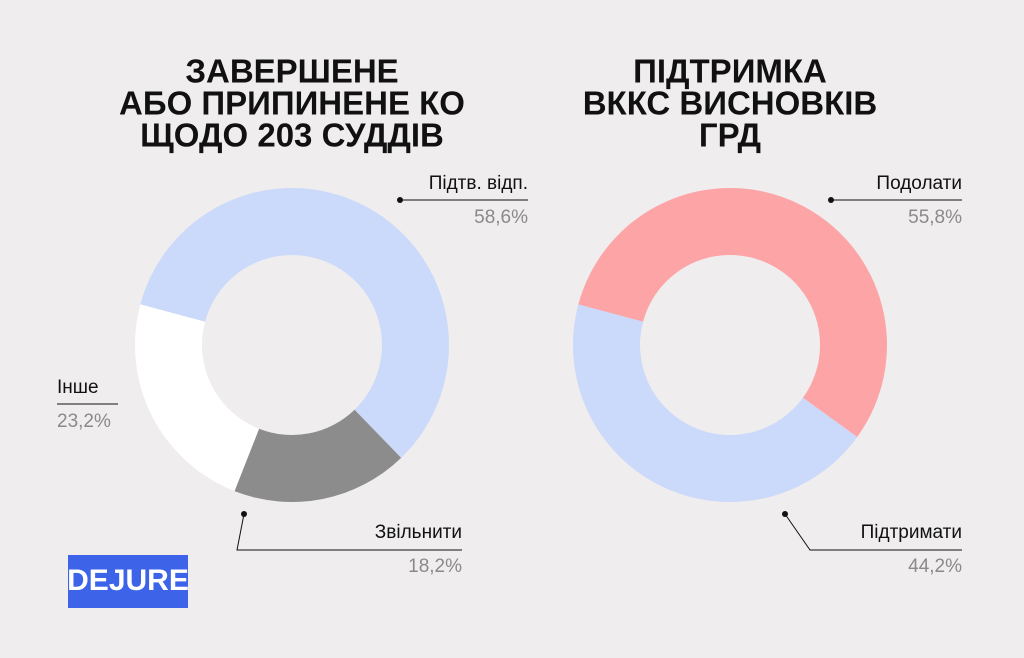 Image resolution: width=1024 pixels, height=658 pixels. I want to click on slice-label: Підтв. відп., so click(478, 183).